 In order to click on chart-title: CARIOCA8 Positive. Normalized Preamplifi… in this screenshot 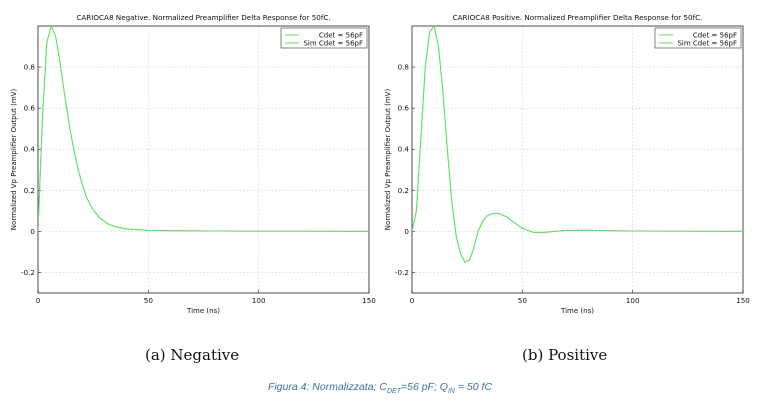, I will do `click(578, 17)`.